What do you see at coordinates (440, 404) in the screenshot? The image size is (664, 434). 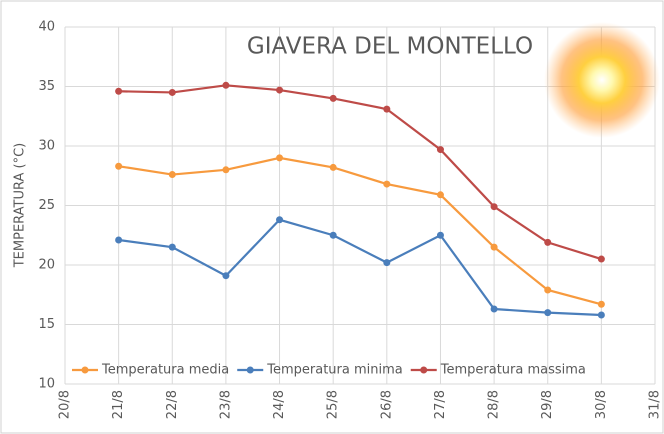 I see `x-tick-label: 27/8` at bounding box center [440, 404].